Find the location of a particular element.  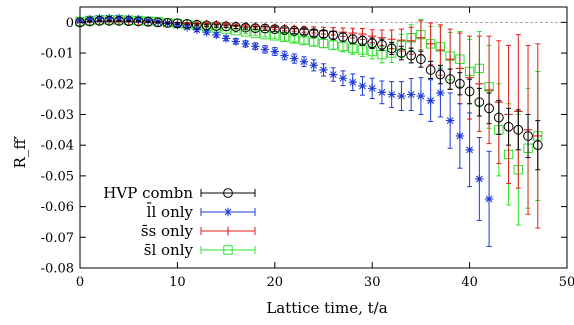

x-tick-label: 0 is located at coordinates (80, 282).